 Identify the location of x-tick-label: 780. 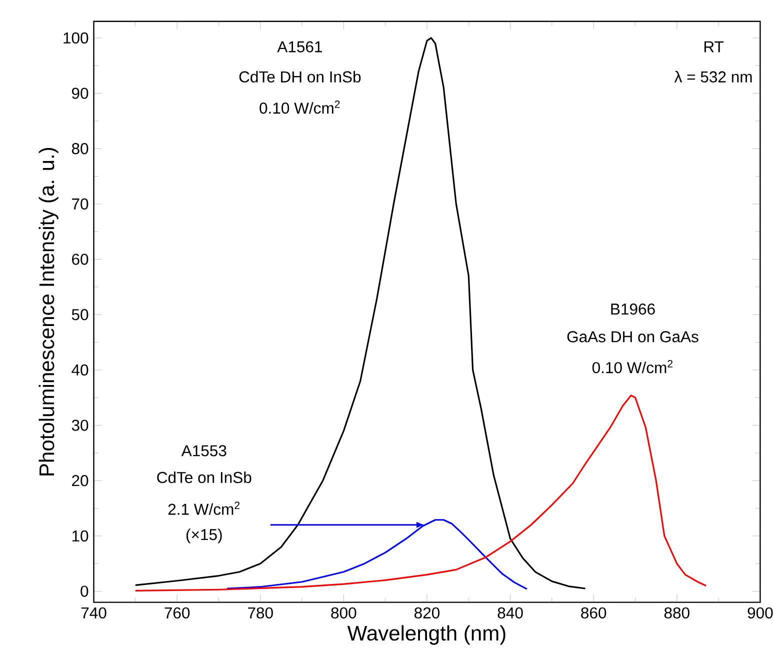
(260, 612).